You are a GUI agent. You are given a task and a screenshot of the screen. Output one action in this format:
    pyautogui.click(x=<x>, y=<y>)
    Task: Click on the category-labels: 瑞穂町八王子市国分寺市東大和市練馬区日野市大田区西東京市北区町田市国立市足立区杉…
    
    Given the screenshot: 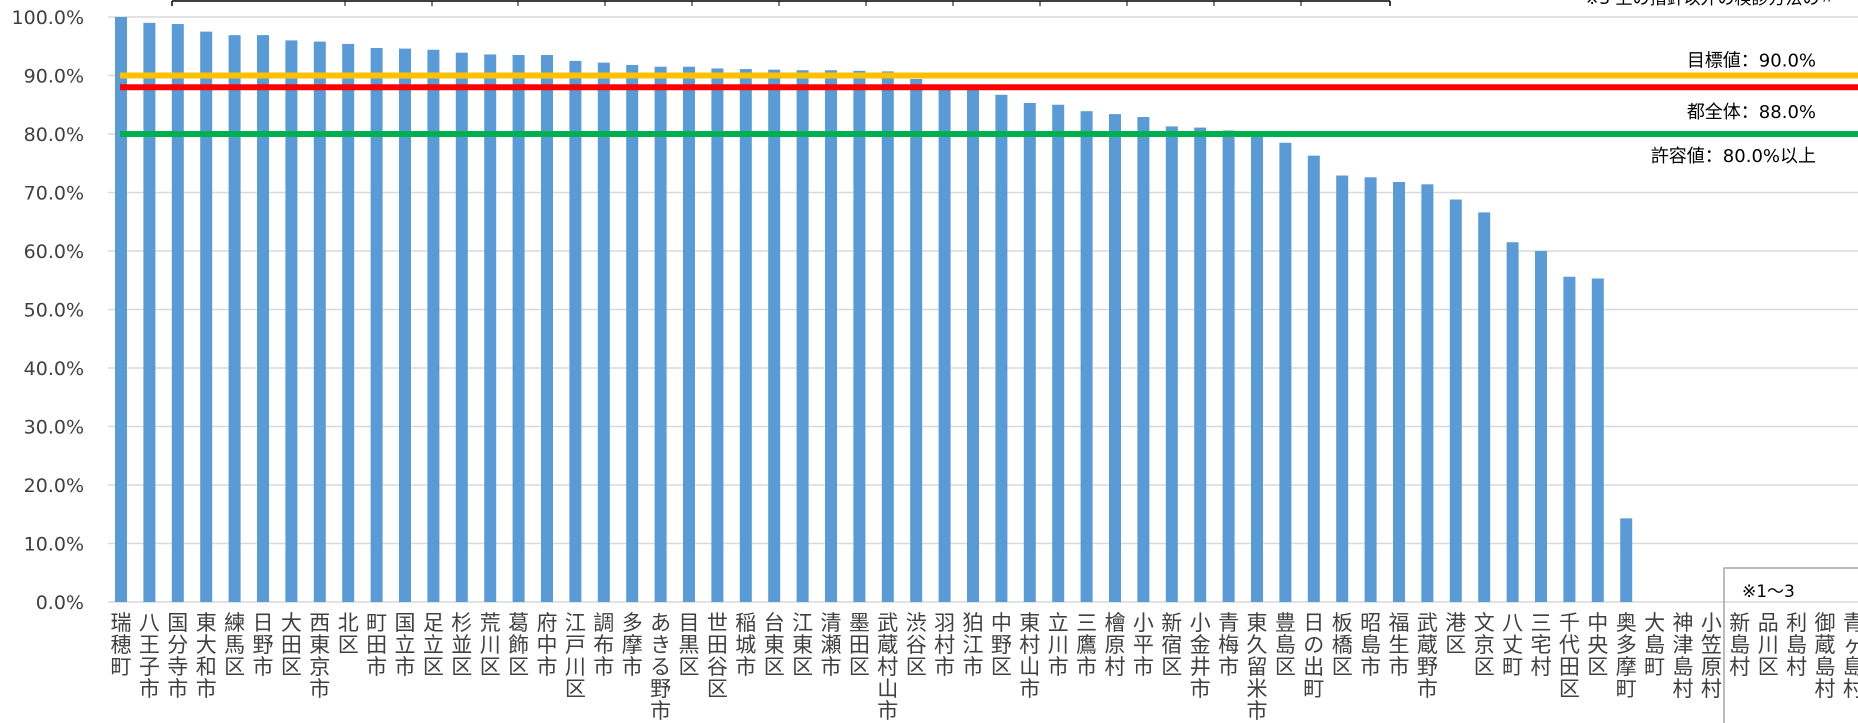 What is the action you would take?
    pyautogui.click(x=984, y=667)
    